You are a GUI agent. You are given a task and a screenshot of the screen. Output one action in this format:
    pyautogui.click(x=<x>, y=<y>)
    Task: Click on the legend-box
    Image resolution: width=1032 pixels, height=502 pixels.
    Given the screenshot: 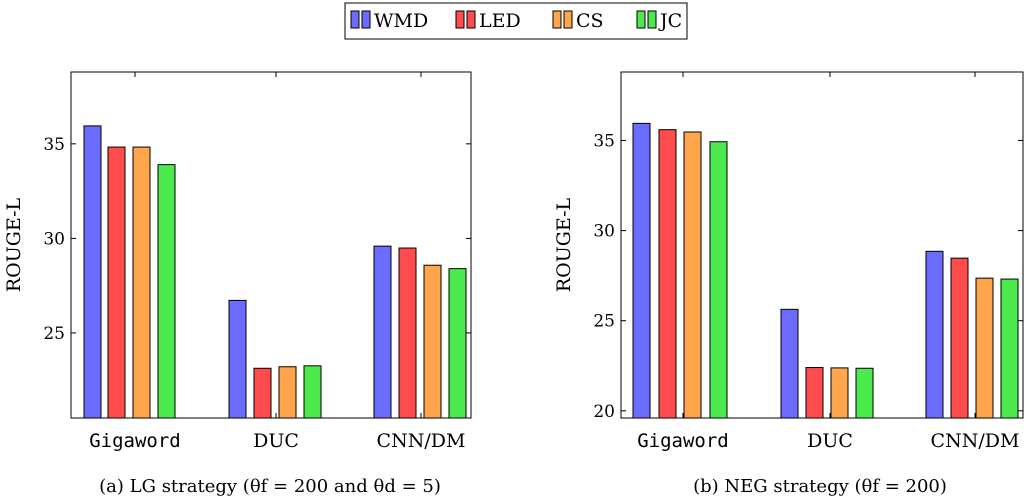 What is the action you would take?
    pyautogui.click(x=516, y=21)
    